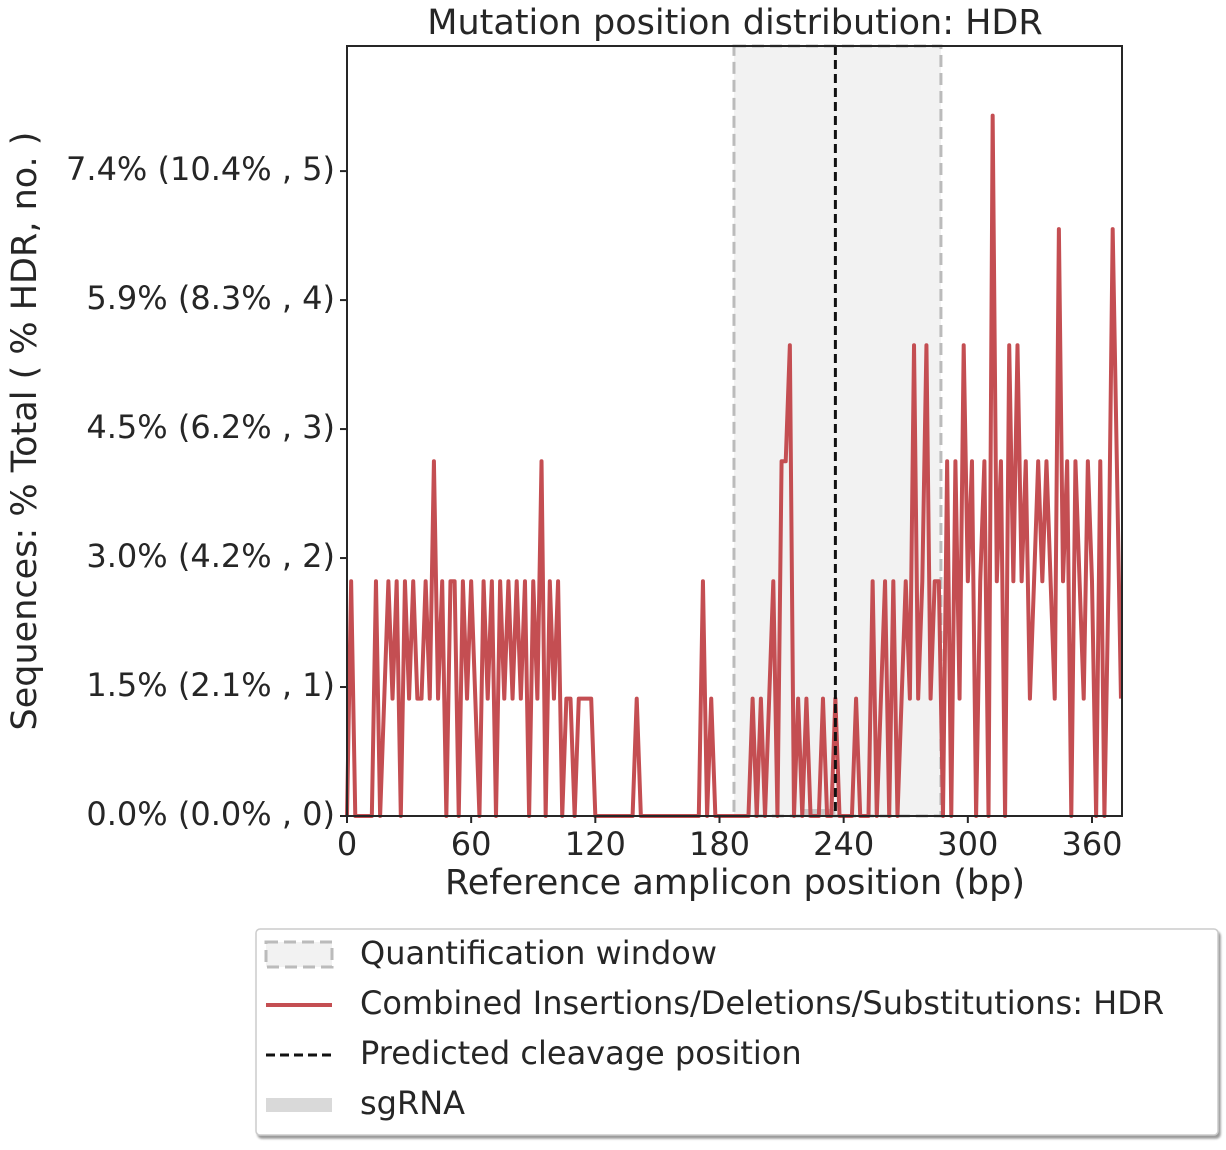 Image resolution: width=1226 pixels, height=1150 pixels. What do you see at coordinates (595, 844) in the screenshot?
I see `x-tick-label: 120` at bounding box center [595, 844].